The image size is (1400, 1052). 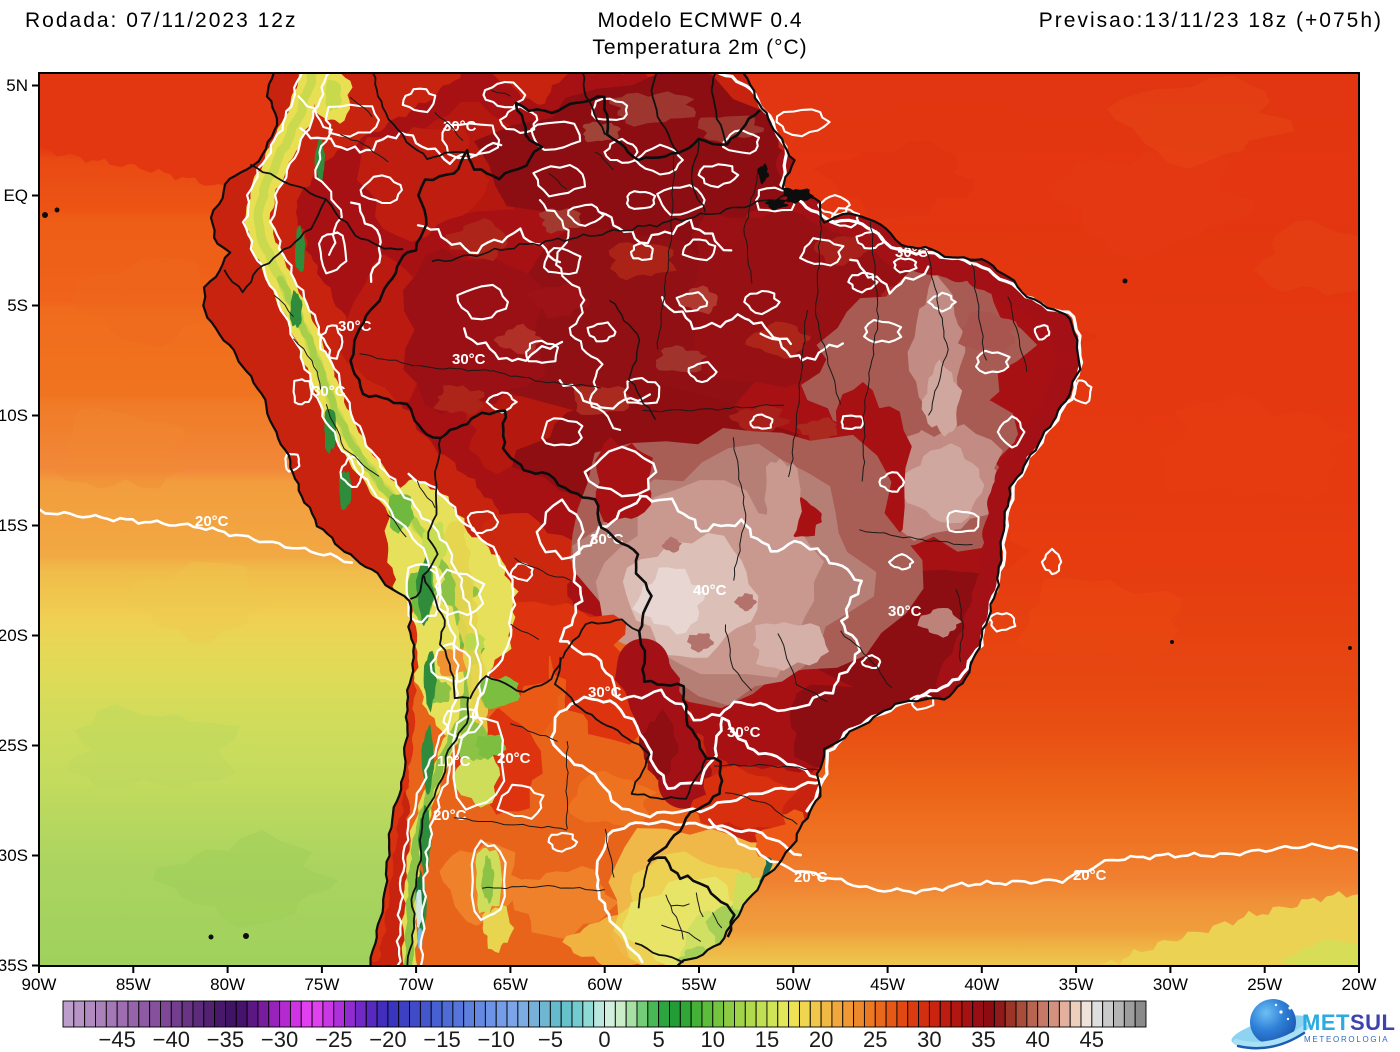 What do you see at coordinates (14, 855) in the screenshot?
I see `svg-text: 30S` at bounding box center [14, 855].